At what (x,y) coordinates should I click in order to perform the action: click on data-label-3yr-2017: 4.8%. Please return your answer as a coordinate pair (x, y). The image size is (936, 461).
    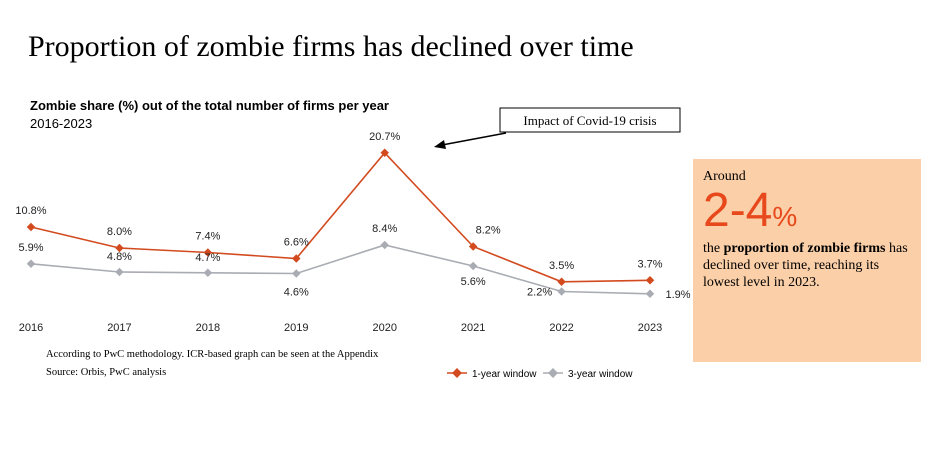
    Looking at the image, I should click on (119, 257).